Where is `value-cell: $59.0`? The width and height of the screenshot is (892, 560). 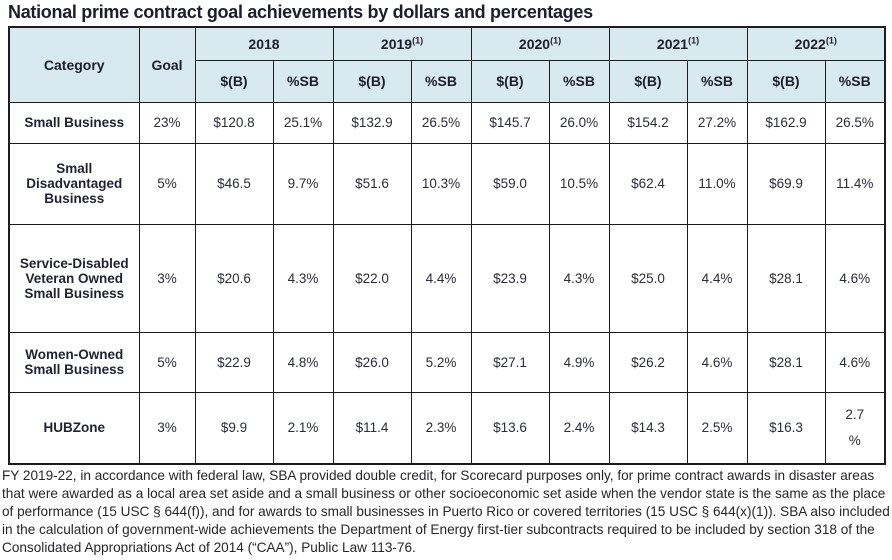 value-cell: $59.0 is located at coordinates (510, 183).